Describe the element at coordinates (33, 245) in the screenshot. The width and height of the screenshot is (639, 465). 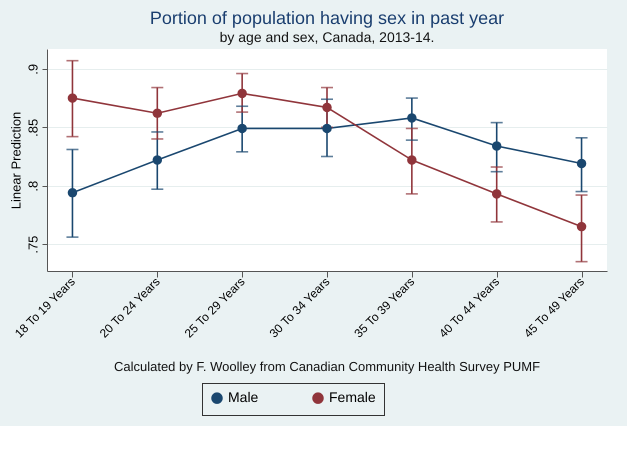
I see `y-tick-label: .75` at that location.